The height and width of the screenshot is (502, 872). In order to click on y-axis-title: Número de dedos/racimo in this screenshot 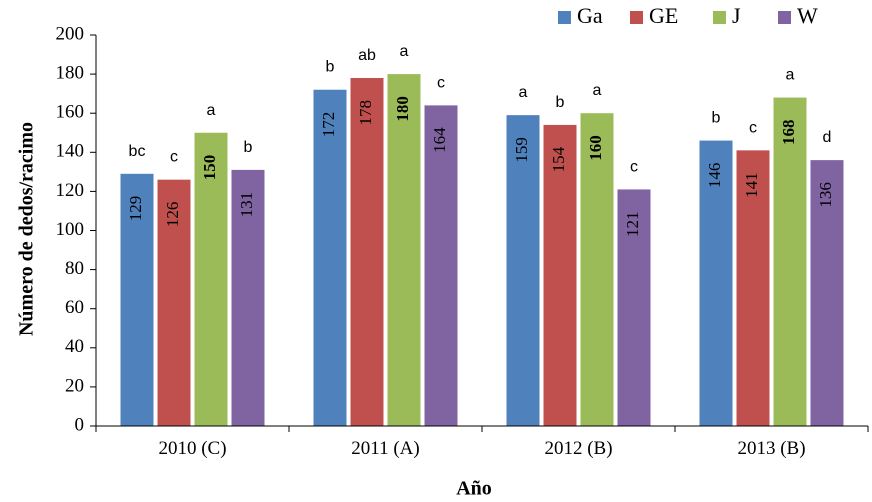, I will do `click(27, 229)`.